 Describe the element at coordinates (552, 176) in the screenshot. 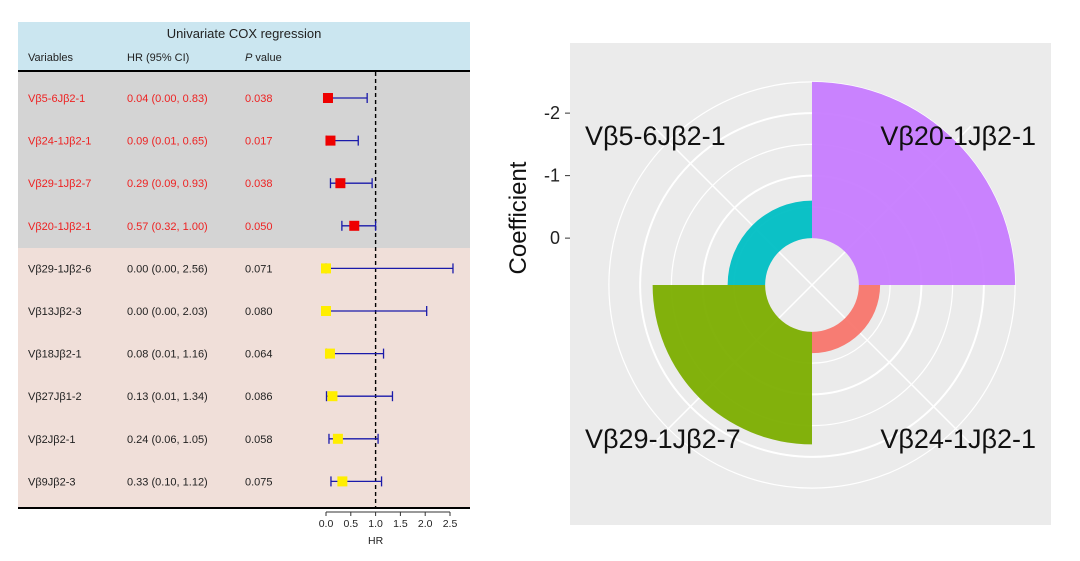

I see `polar-r-tick-label: -1` at that location.